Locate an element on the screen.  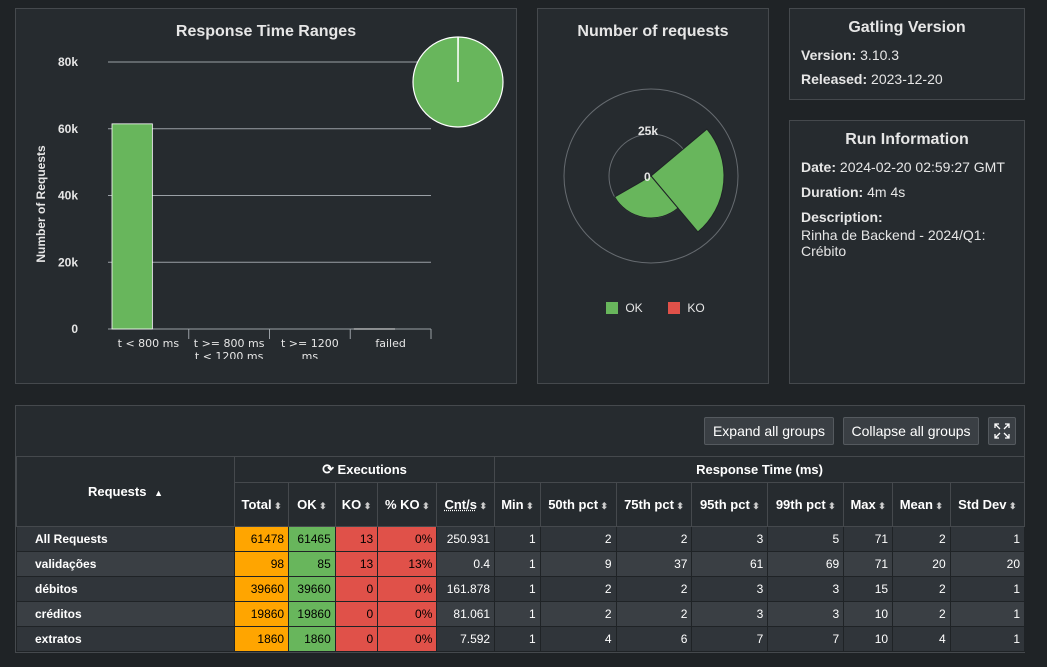
outer-ring is located at coordinates (651, 176).